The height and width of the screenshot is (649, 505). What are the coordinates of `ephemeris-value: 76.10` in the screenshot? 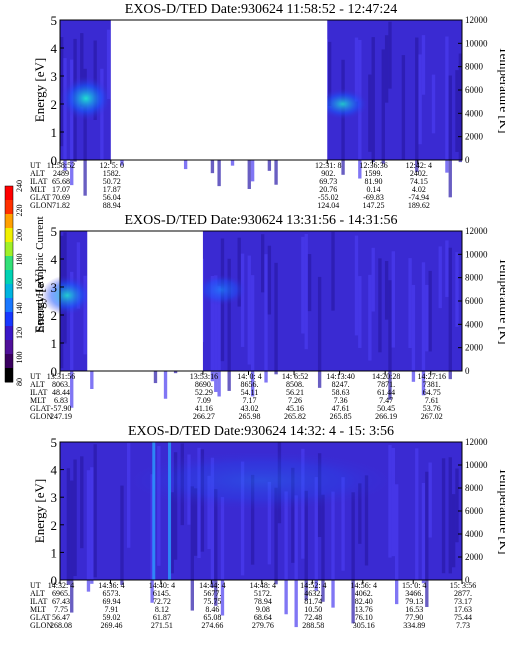 It's located at (364, 617).